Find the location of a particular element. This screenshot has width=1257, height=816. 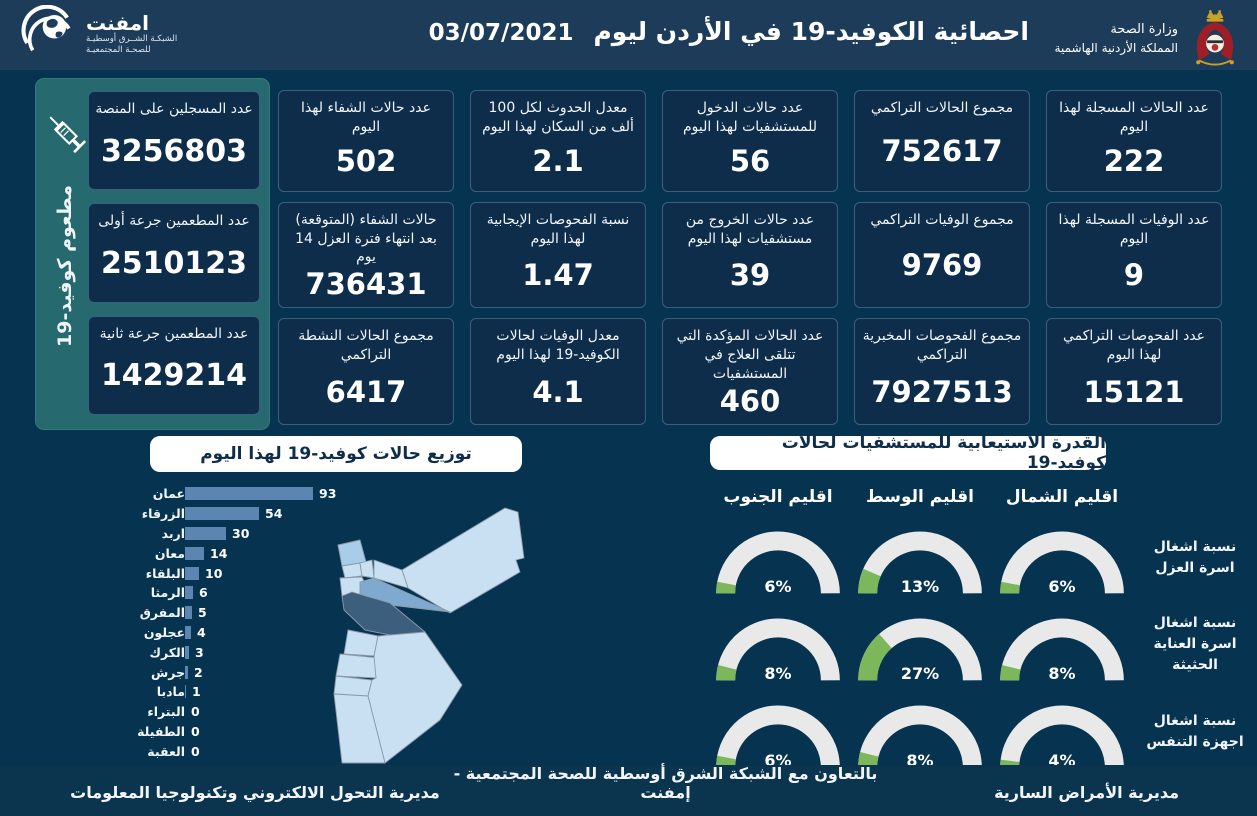

stat-card-label: عدد الوفيات المسجلة لهذا اليوم is located at coordinates (1134, 229).